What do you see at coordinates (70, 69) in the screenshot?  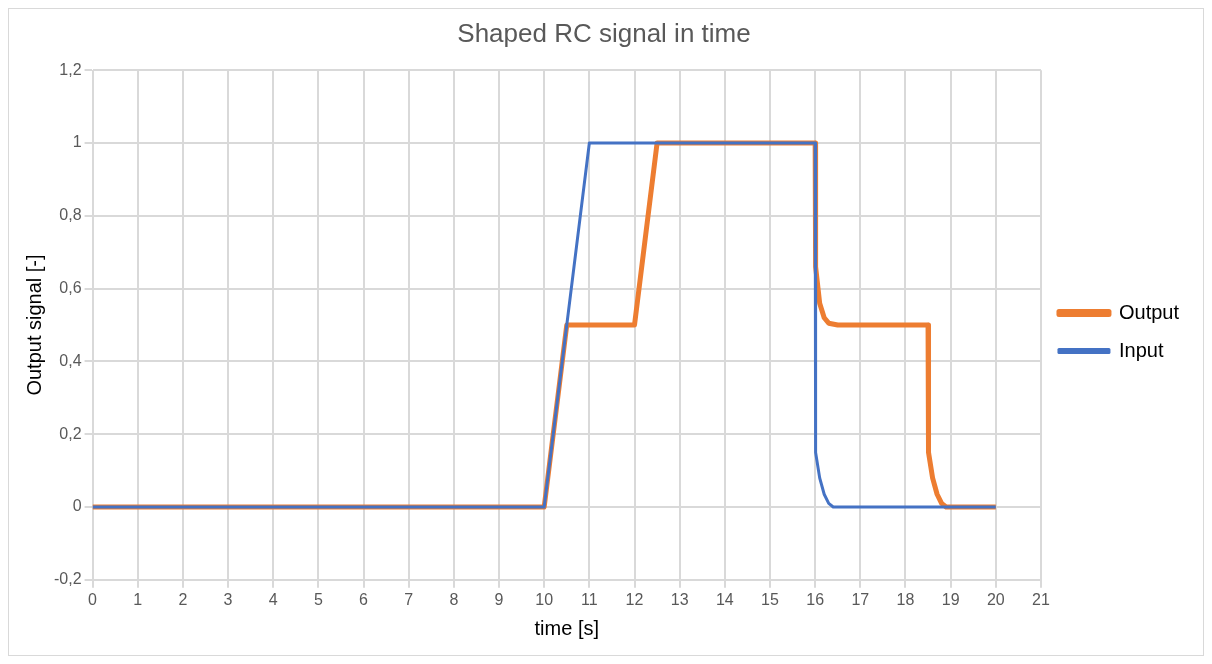 I see `y-tick-label: 1,2` at bounding box center [70, 69].